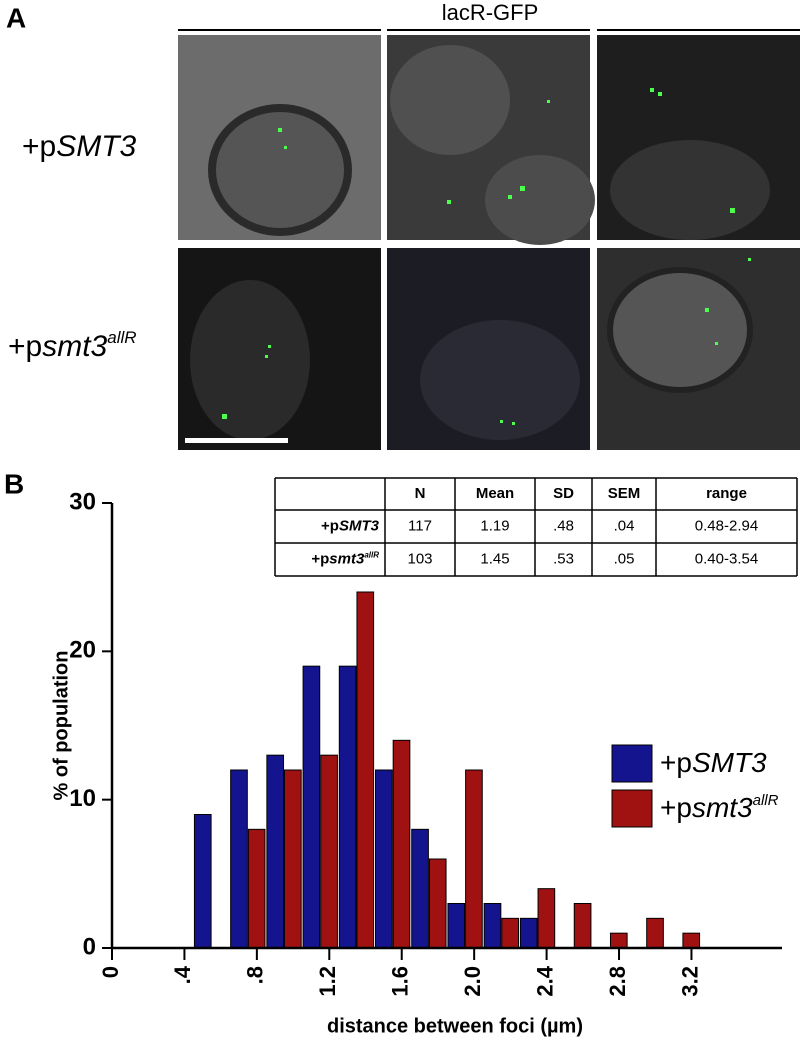  I want to click on table-row-label: +psmt3allR, so click(345, 558).